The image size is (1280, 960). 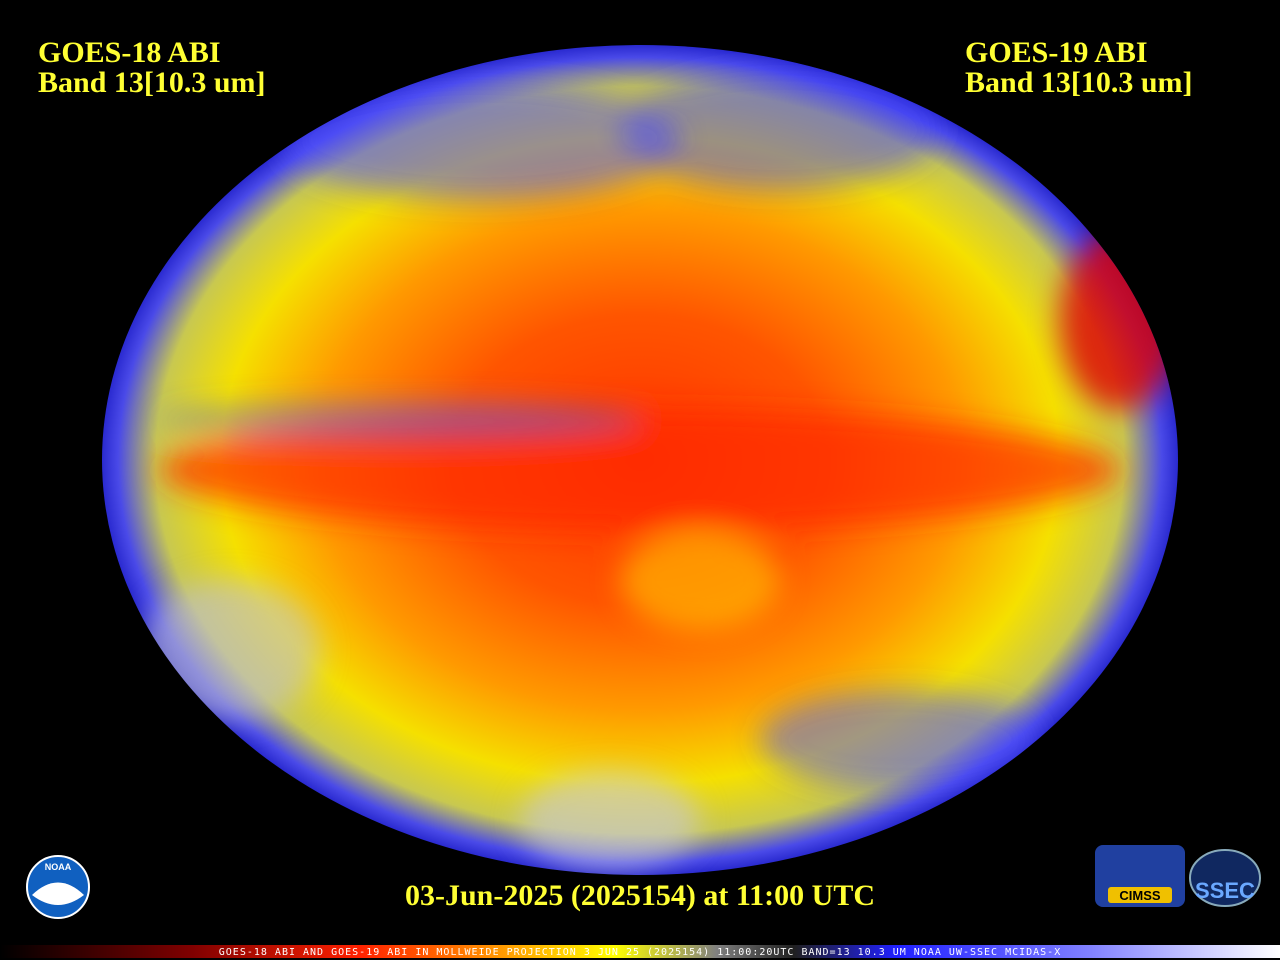 I want to click on cimss-logo: CIMSS, so click(x=1140, y=876).